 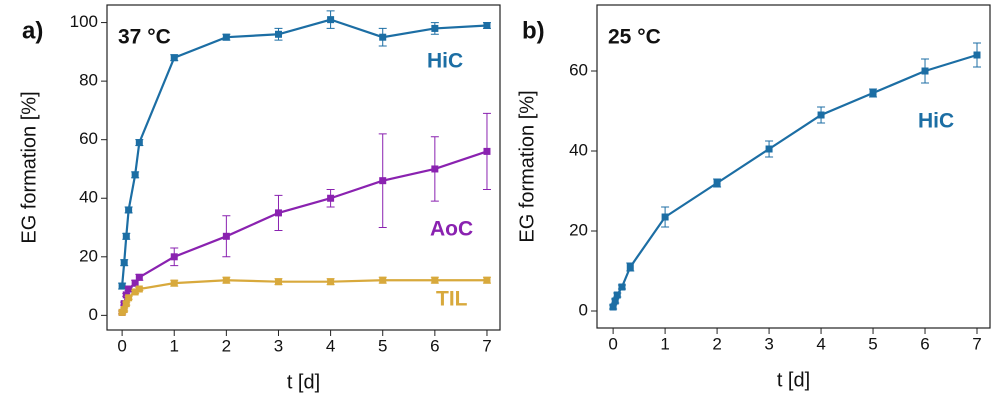 What do you see at coordinates (144, 37) in the screenshot?
I see `annotation: 37 °C` at bounding box center [144, 37].